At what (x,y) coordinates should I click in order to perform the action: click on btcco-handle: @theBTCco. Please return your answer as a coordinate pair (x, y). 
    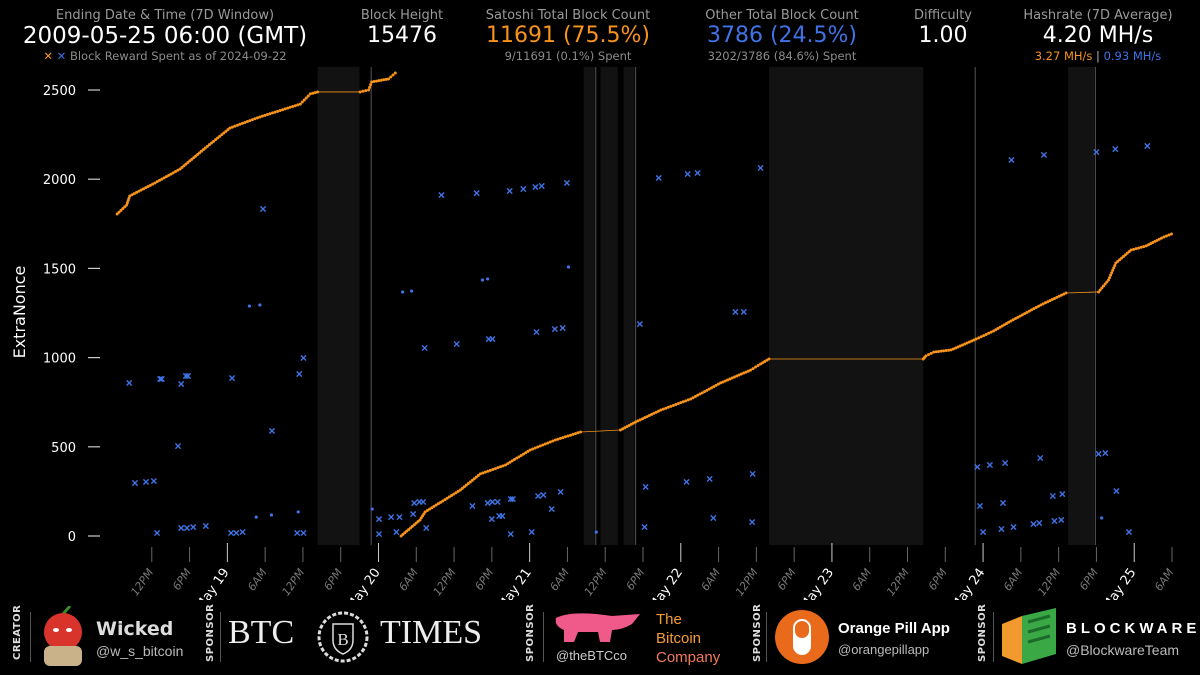
    Looking at the image, I should click on (591, 655).